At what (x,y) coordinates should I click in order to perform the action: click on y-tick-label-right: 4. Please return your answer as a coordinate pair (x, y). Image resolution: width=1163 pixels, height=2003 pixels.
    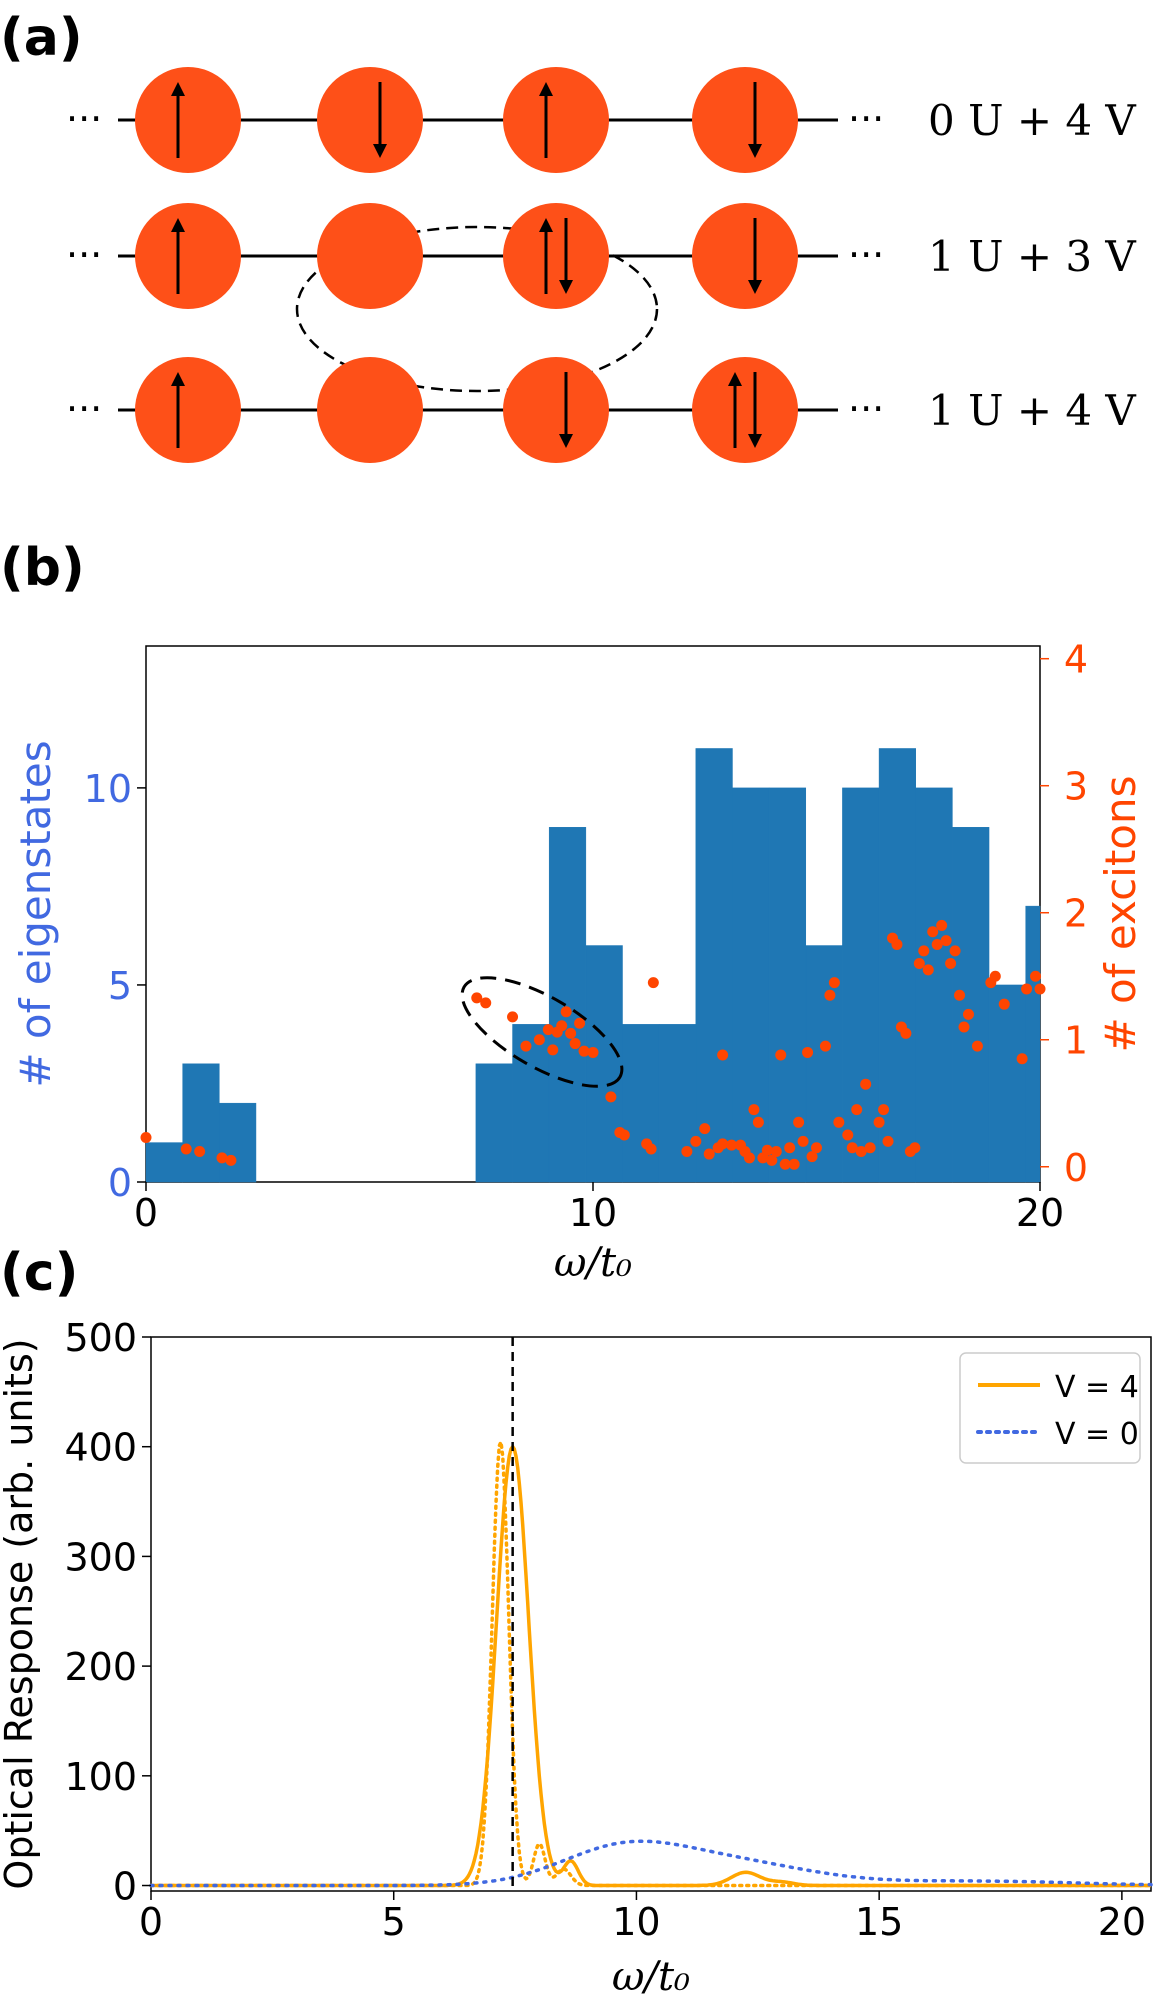
    Looking at the image, I should click on (1076, 660).